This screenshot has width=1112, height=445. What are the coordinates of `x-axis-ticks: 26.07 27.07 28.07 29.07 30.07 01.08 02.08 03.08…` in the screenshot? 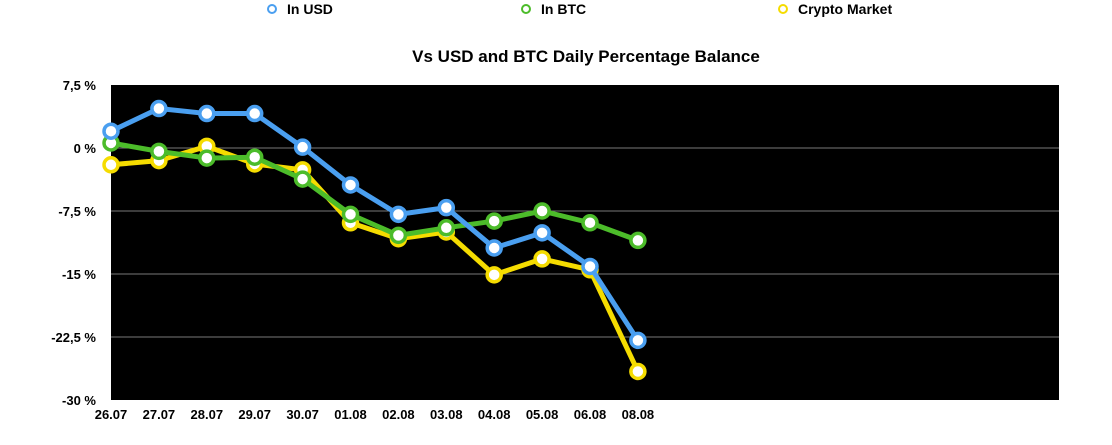 It's located at (374, 414).